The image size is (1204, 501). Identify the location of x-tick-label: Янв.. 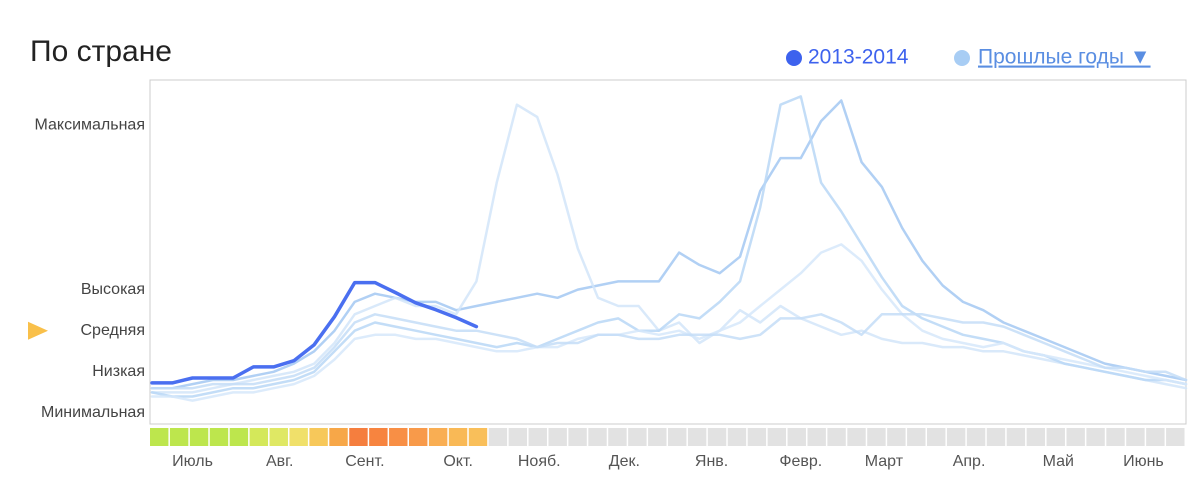
(711, 461).